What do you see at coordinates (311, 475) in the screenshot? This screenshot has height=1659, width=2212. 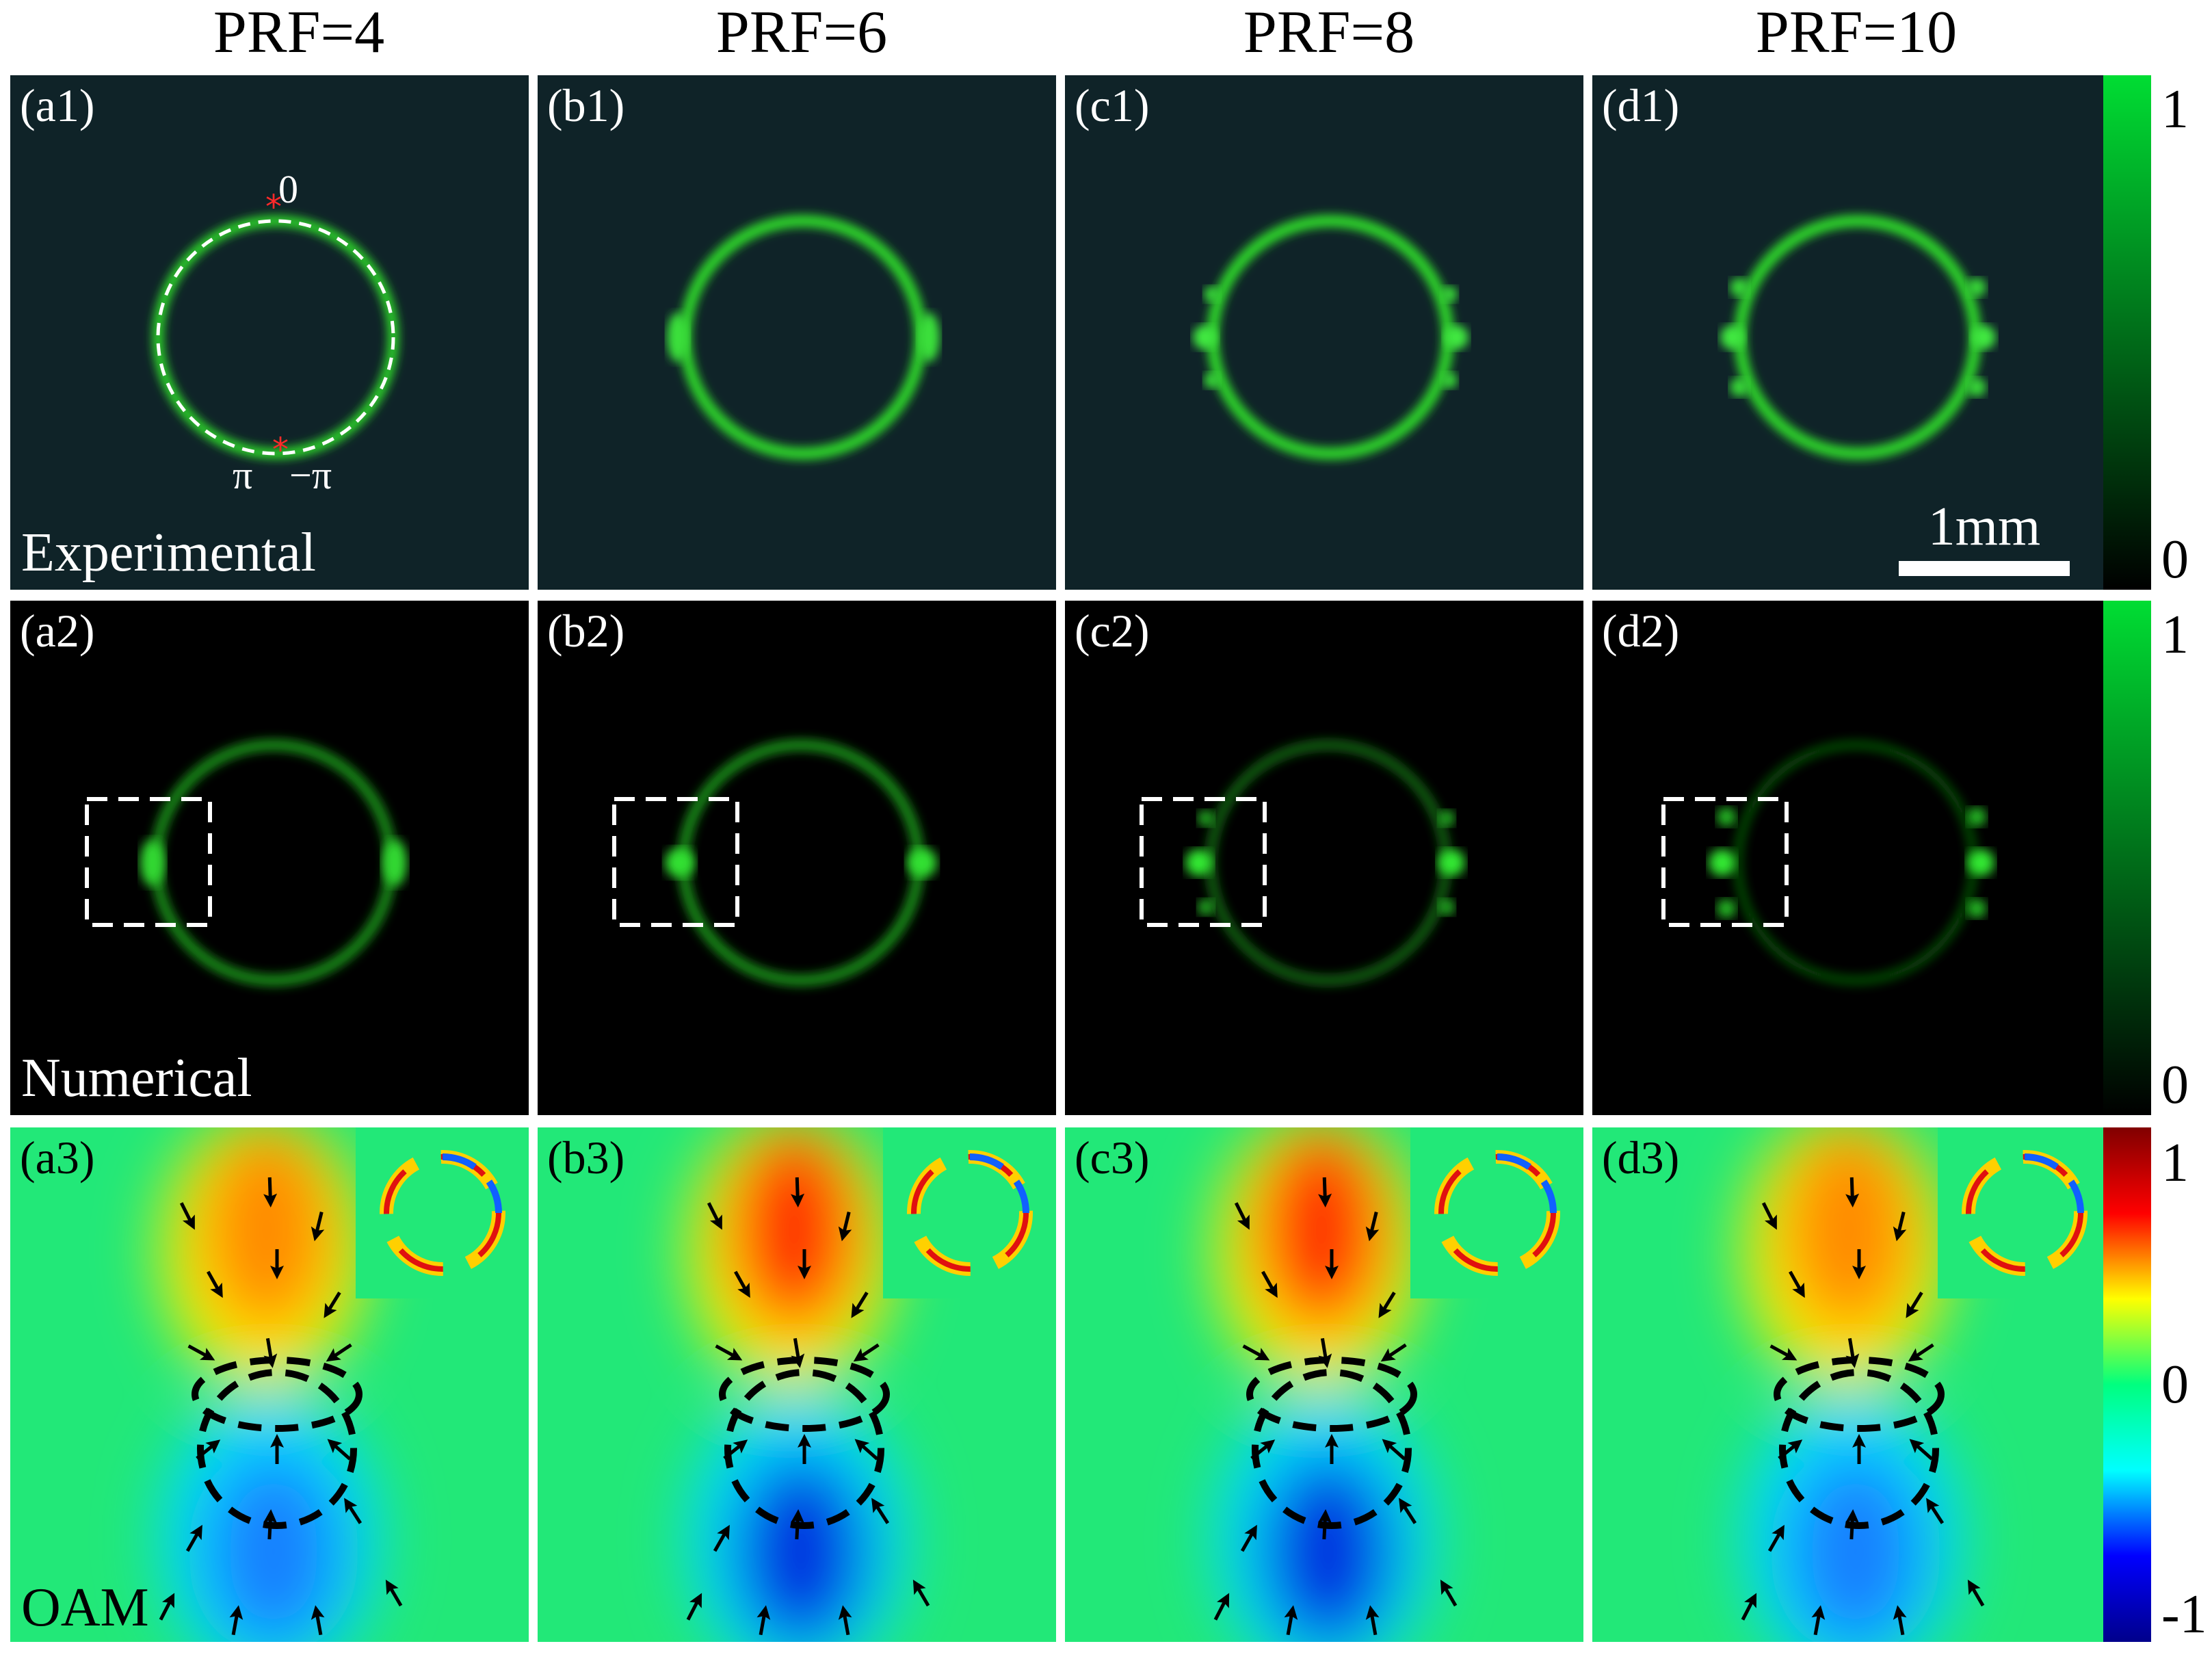 I see `phase-label-right: −π` at bounding box center [311, 475].